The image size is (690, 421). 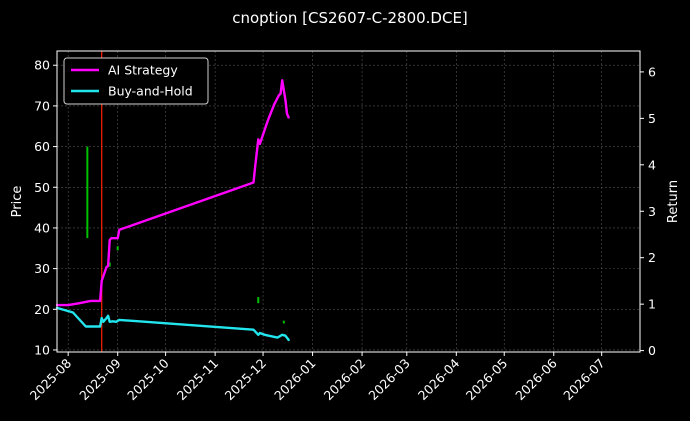 What do you see at coordinates (42, 105) in the screenshot?
I see `y-tick-label: 70` at bounding box center [42, 105].